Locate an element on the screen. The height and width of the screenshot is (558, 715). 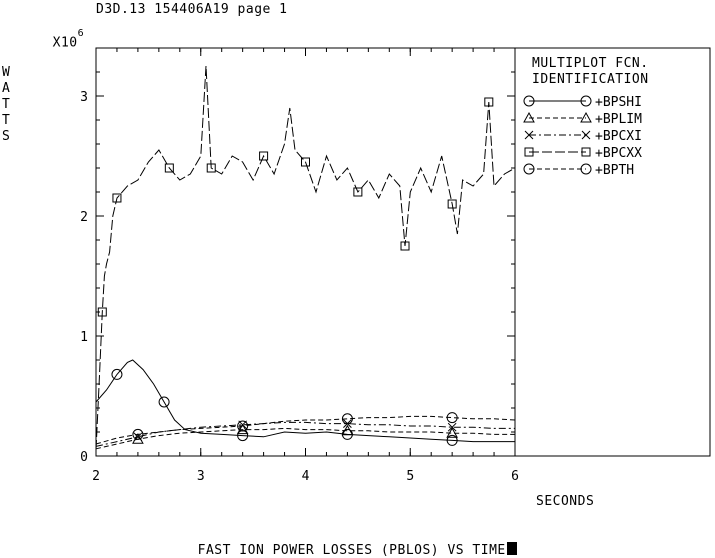
y-tick-label: 0 is located at coordinates (84, 457).